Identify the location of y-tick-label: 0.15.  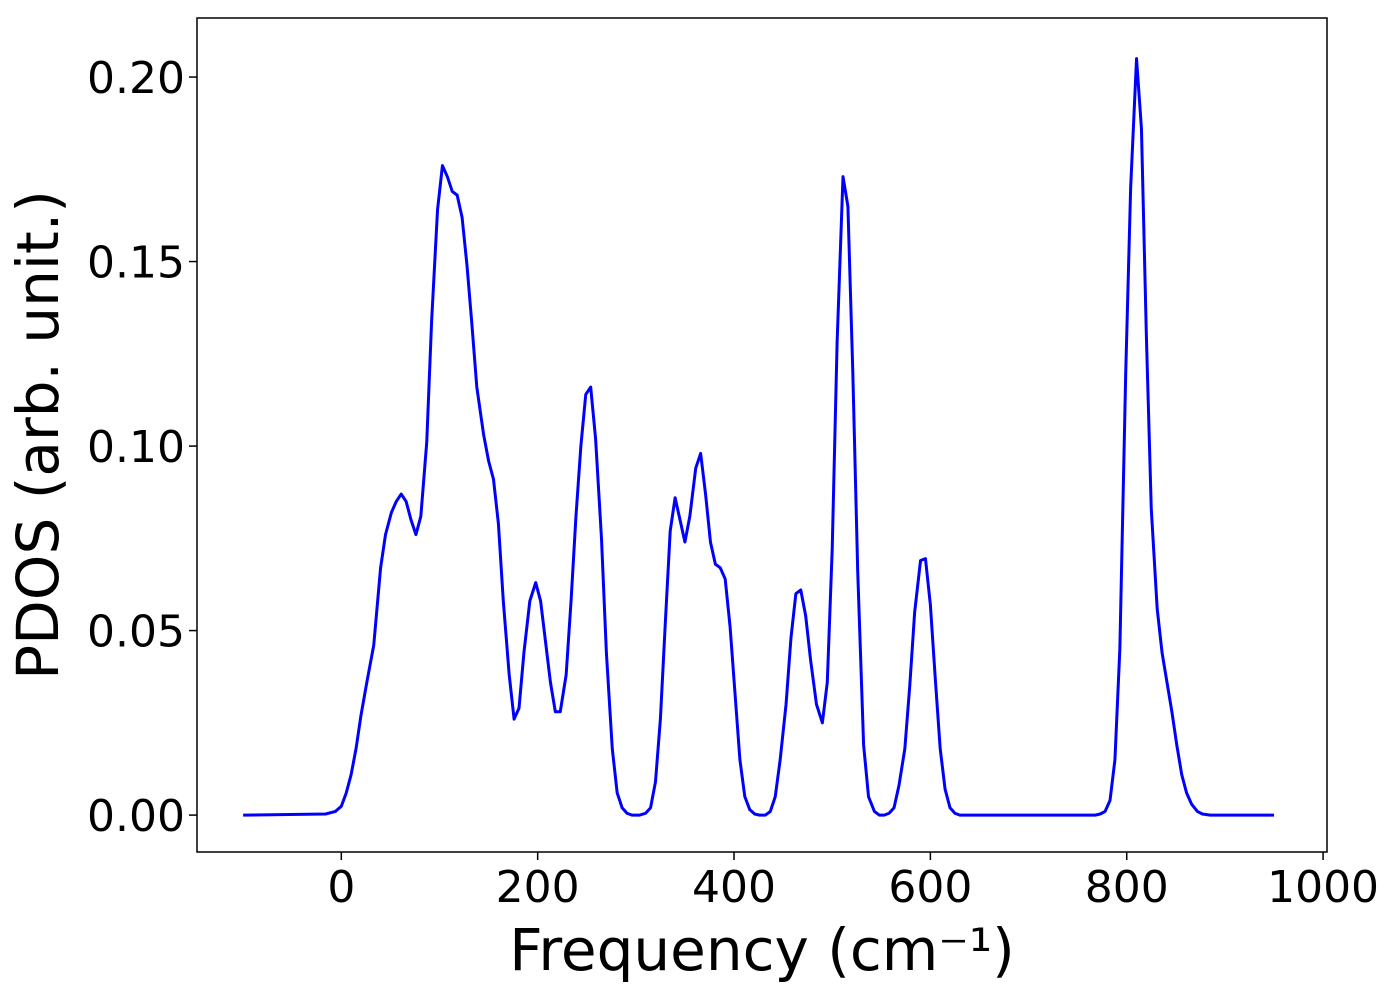
(136, 263).